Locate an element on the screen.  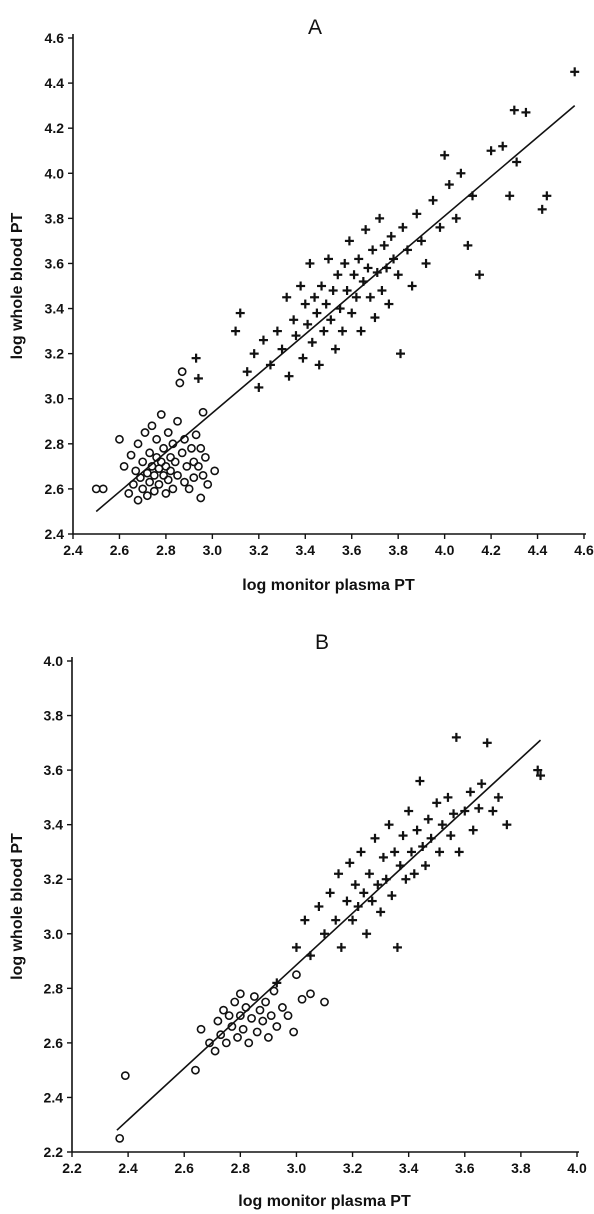
chart-1-y-tick-label: 2.8 is located at coordinates (54, 988).